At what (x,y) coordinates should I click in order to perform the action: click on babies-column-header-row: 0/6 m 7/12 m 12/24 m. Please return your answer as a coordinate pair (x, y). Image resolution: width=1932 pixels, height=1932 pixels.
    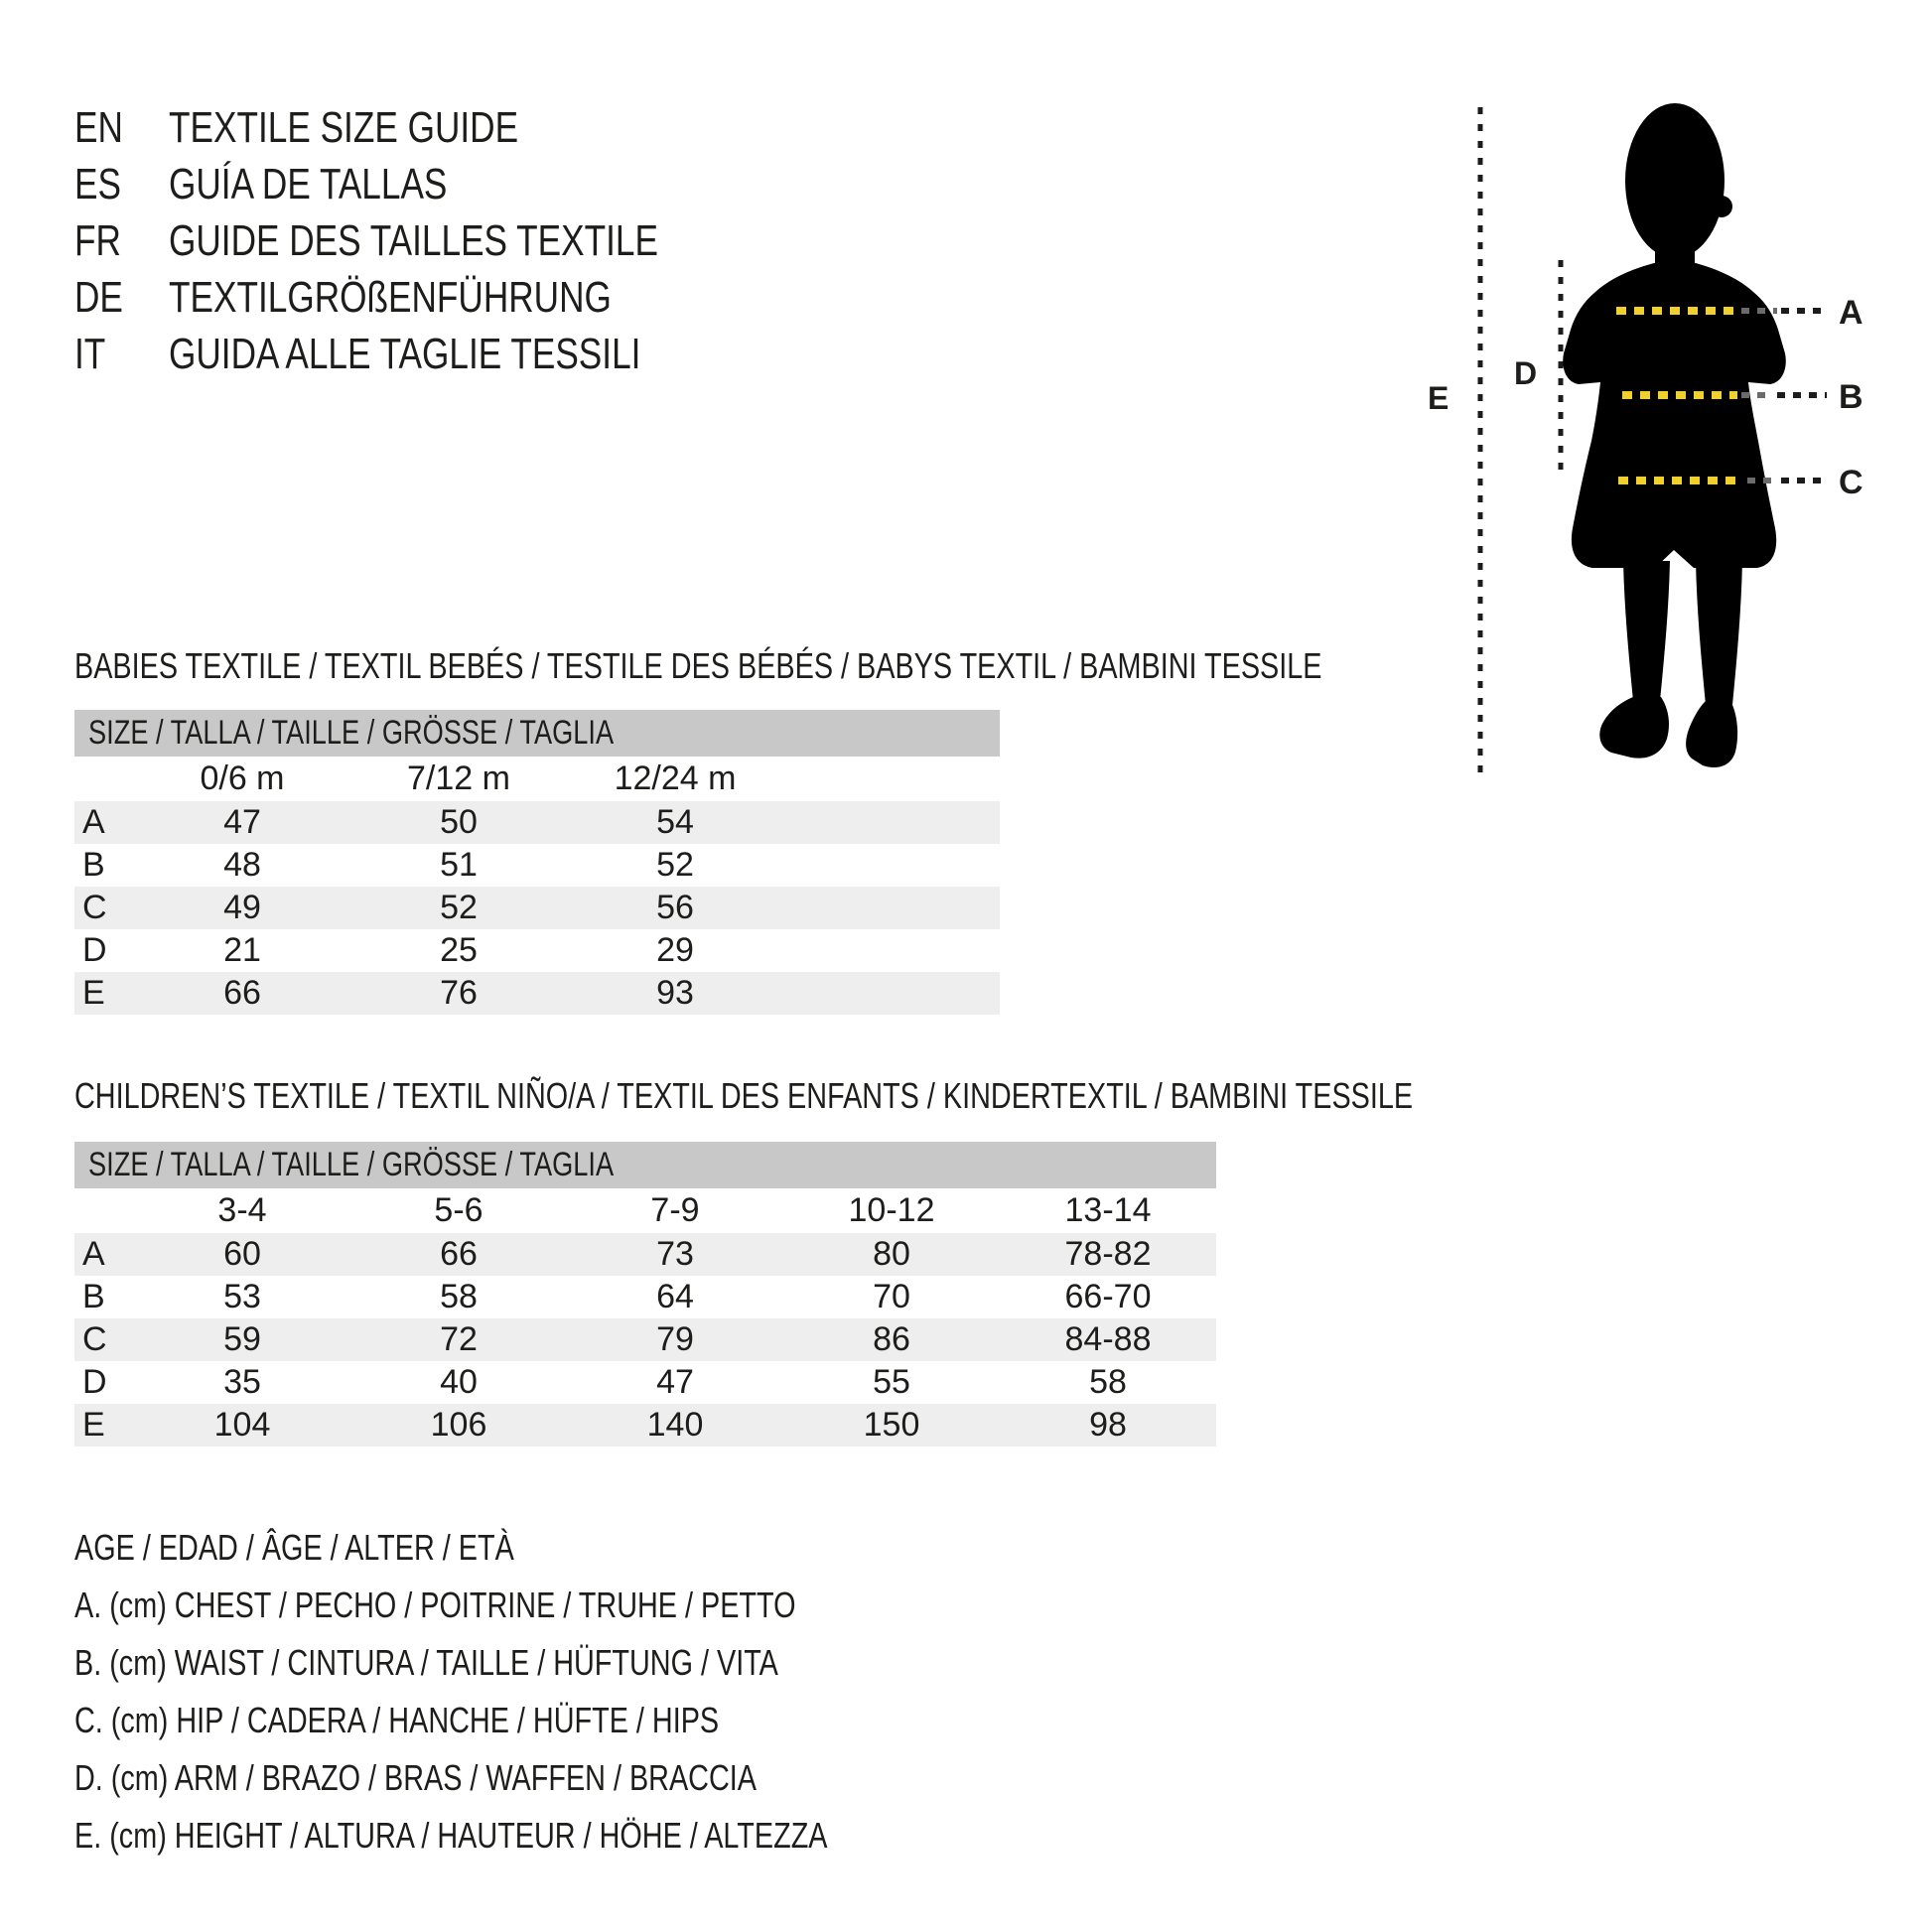
    Looking at the image, I should click on (537, 779).